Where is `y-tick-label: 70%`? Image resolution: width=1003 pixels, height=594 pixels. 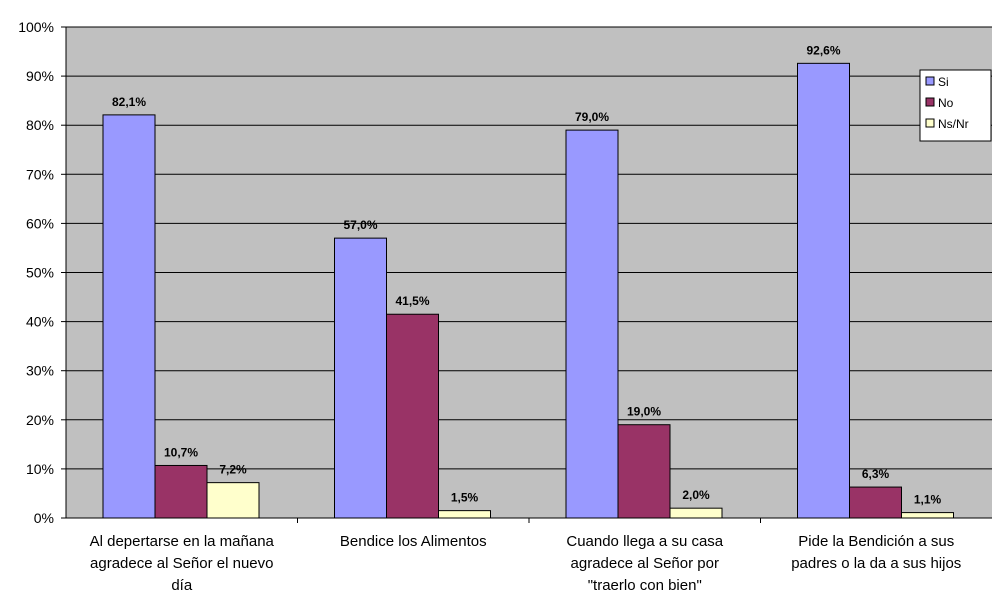
y-tick-label: 70% is located at coordinates (40, 174).